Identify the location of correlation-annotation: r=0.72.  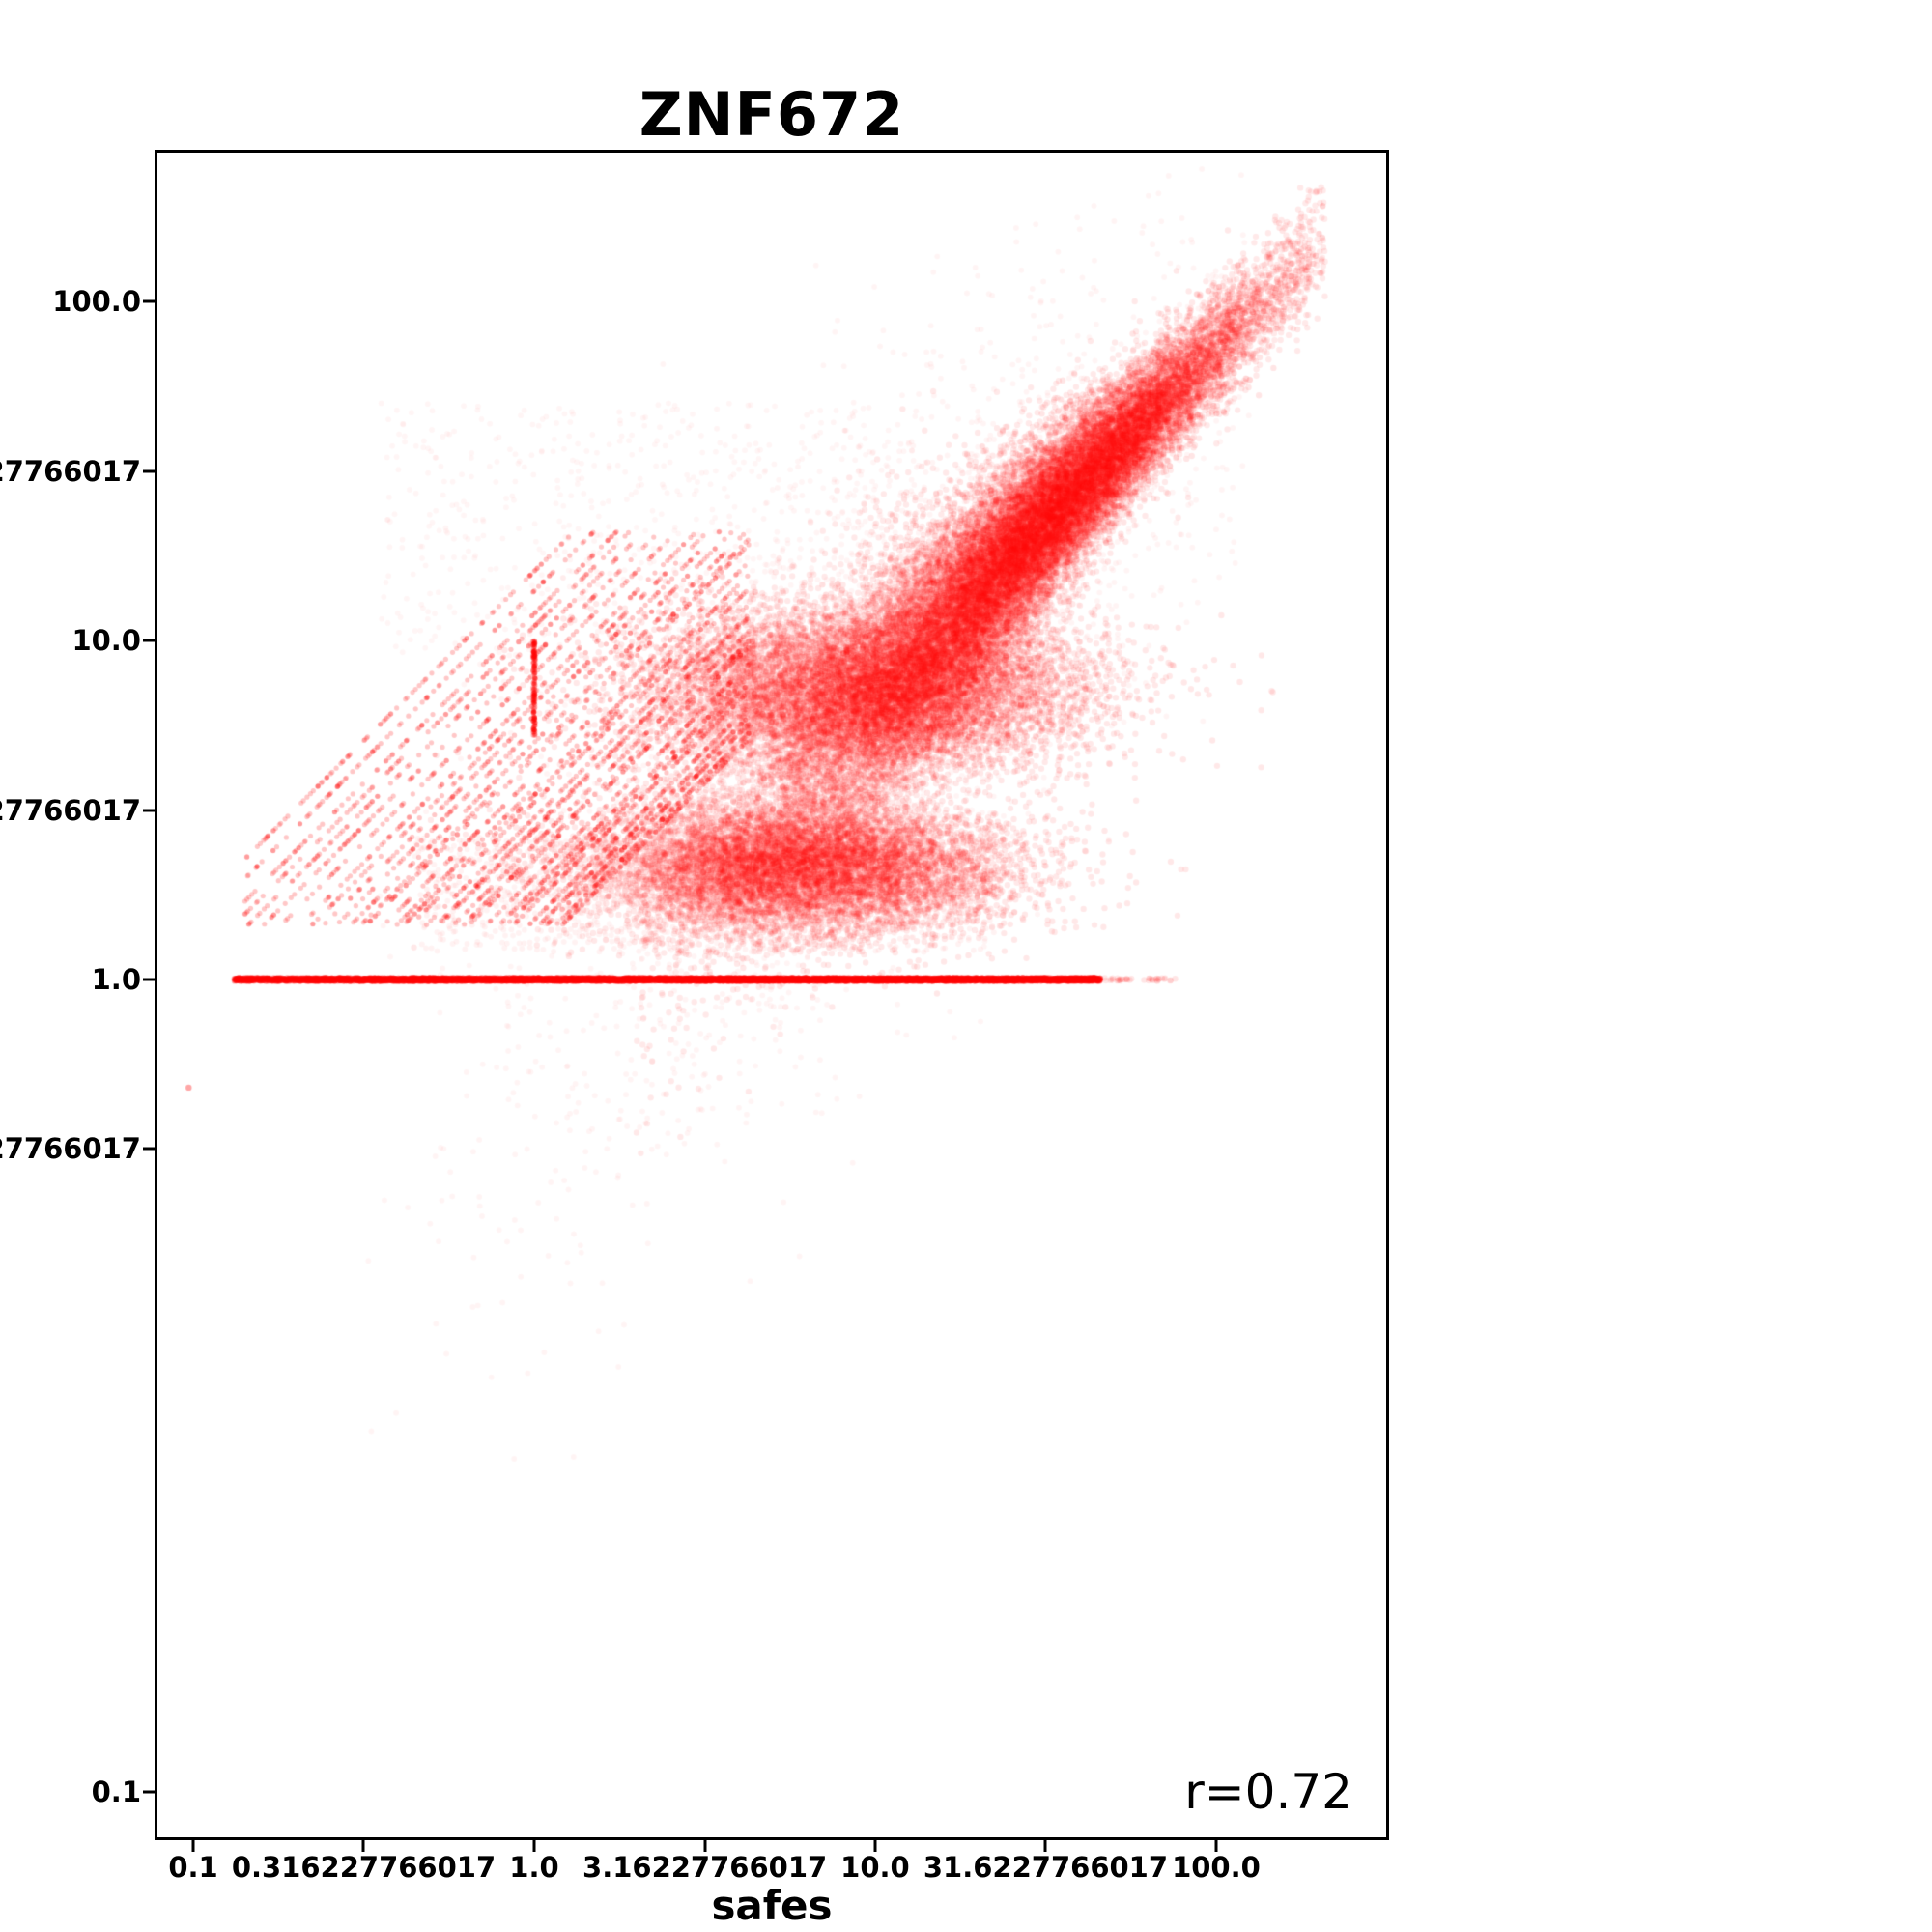
(1268, 1792).